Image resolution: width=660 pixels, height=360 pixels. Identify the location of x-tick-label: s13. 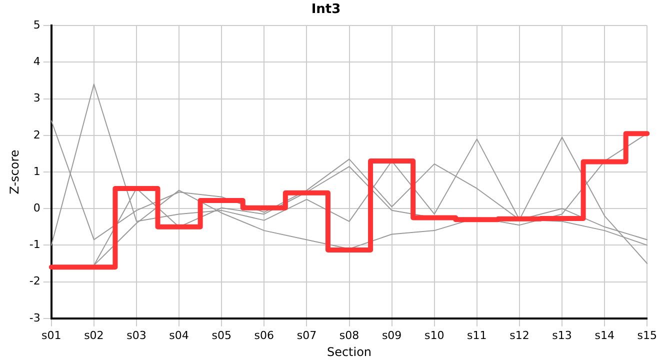
(562, 335).